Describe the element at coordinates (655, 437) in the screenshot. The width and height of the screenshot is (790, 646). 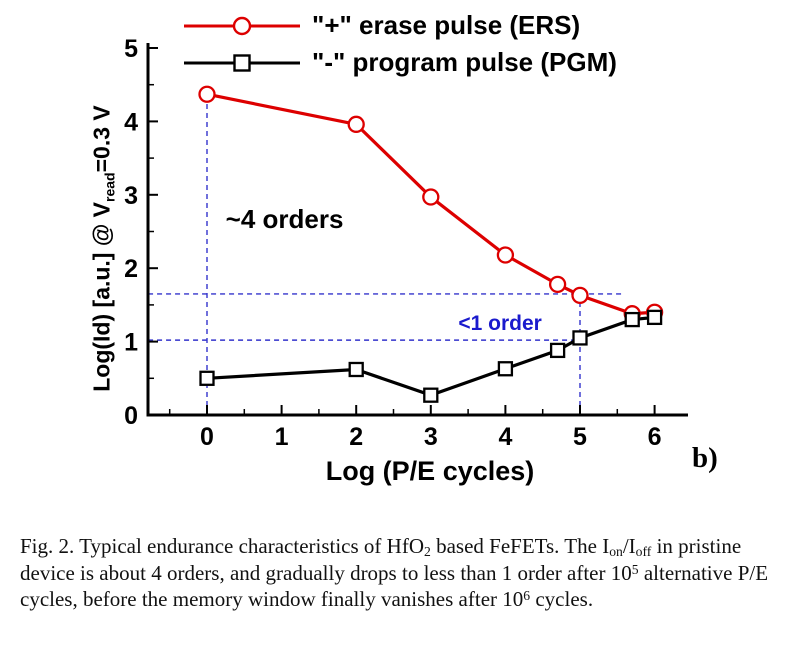
I see `x-tick-label: 6` at that location.